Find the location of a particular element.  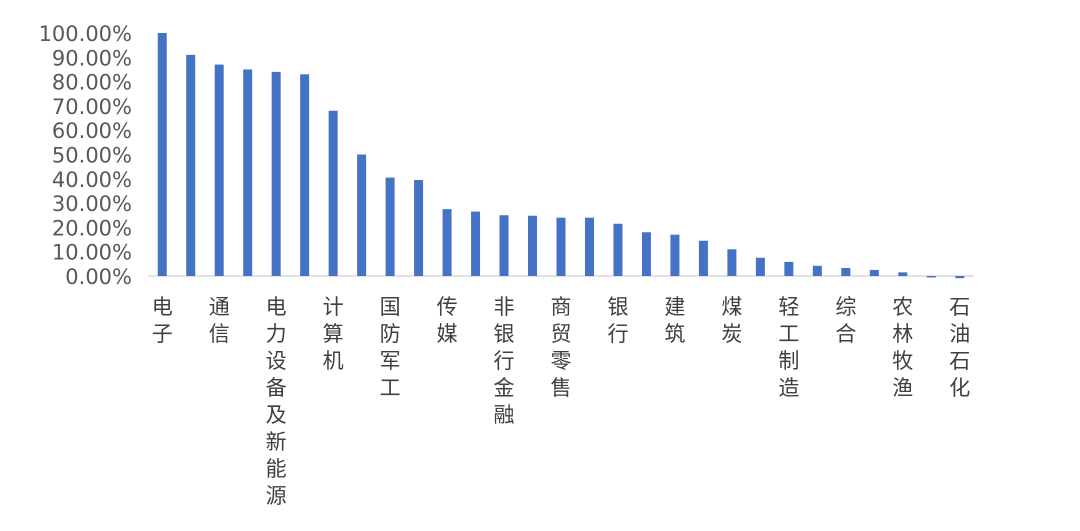

x-tick-label: 商贸零售 is located at coordinates (561, 347).